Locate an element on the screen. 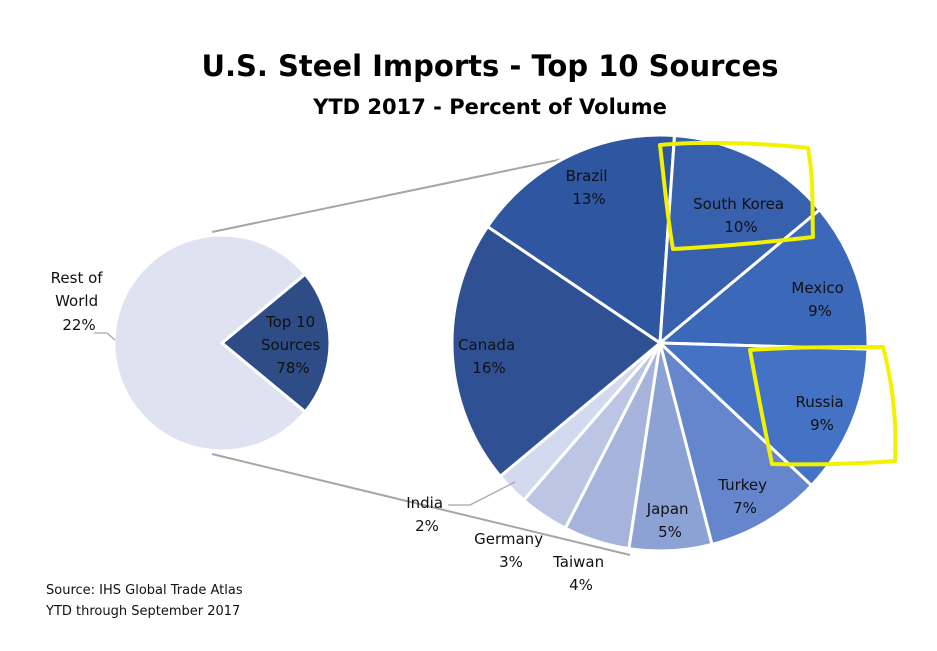 This screenshot has height=651, width=937. turkey-value: 7% is located at coordinates (745, 508).